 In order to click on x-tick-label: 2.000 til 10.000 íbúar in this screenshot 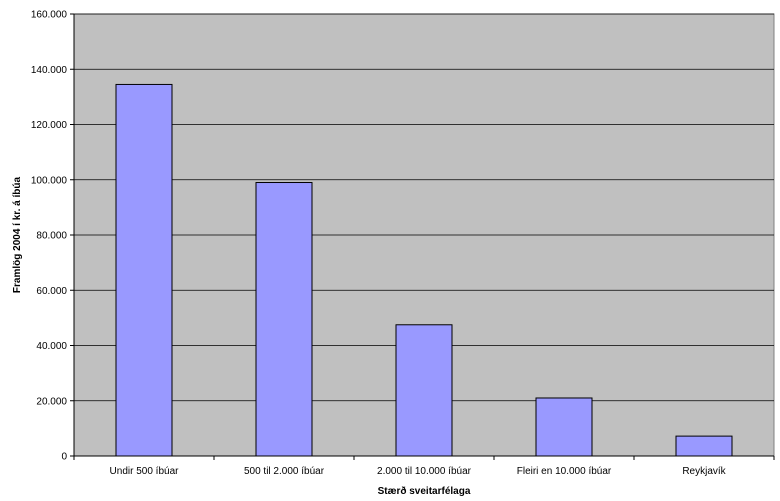, I will do `click(424, 471)`.